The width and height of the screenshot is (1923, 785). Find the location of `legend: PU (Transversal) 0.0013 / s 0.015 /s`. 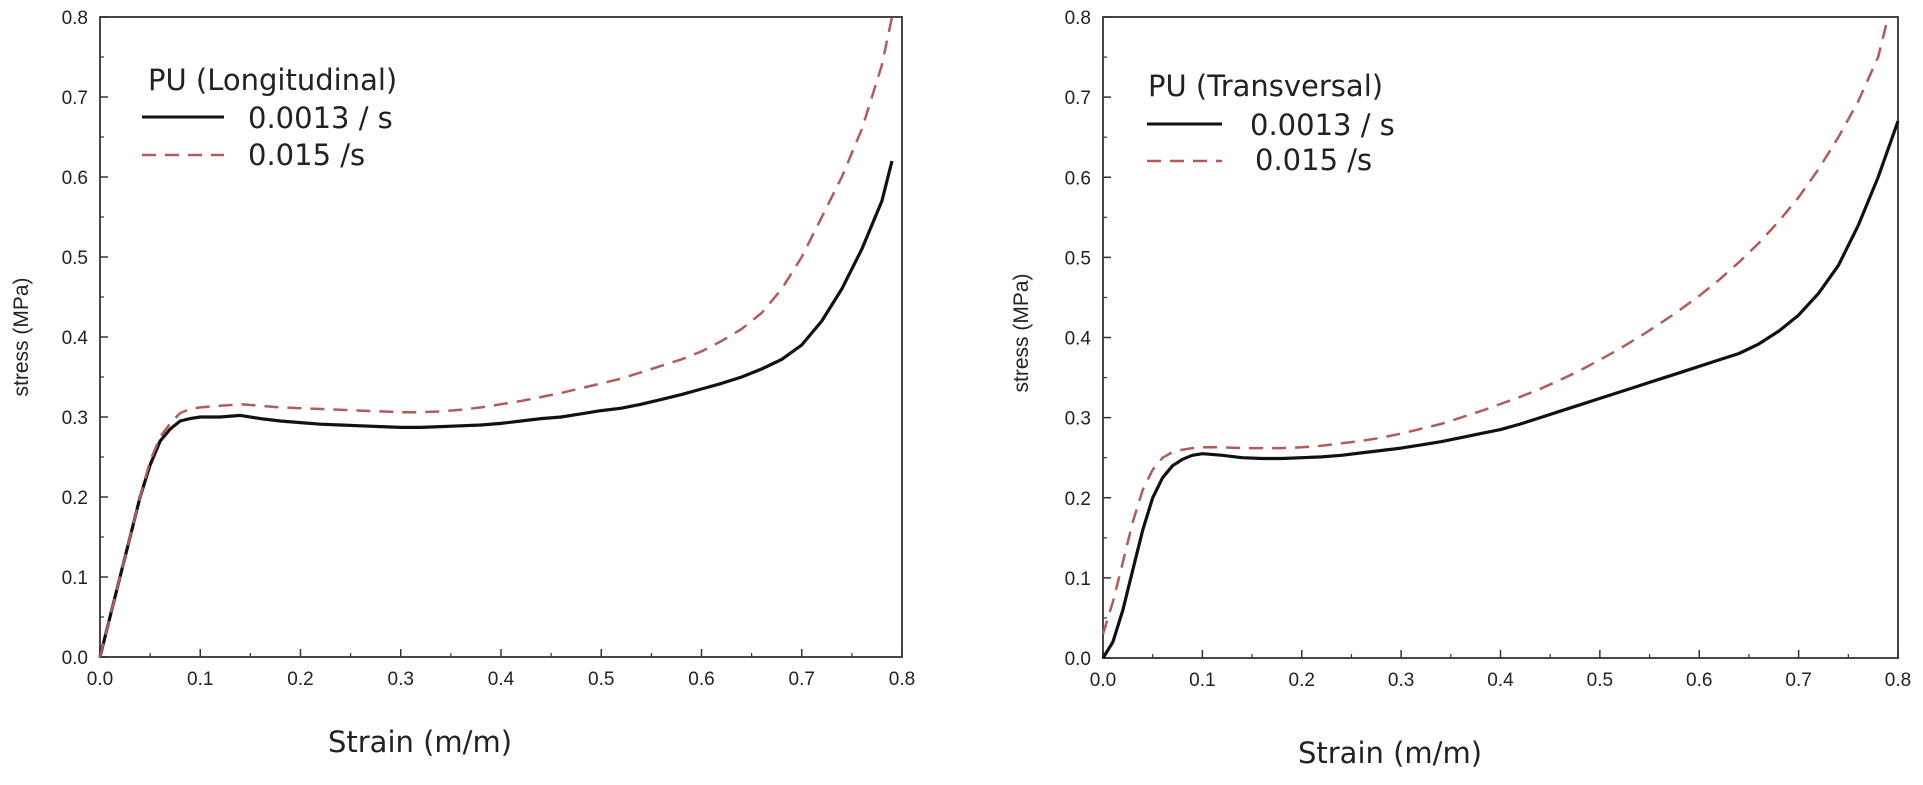

legend: PU (Transversal) 0.0013 / s 0.015 /s is located at coordinates (1271, 123).